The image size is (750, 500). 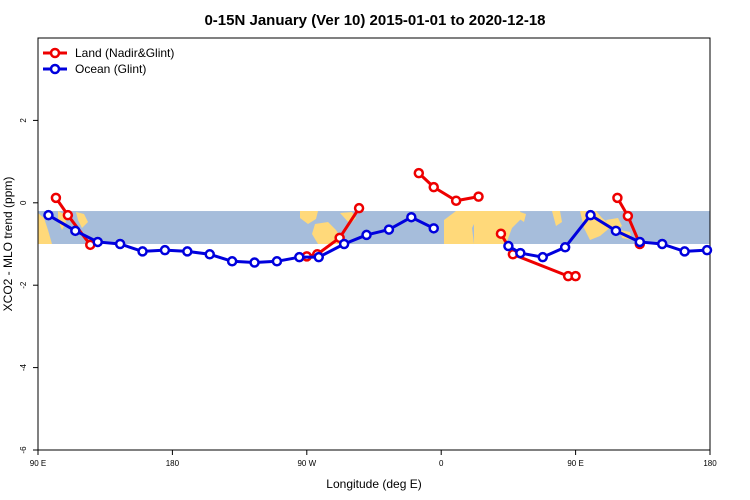 I want to click on x-tick-label: 90 W, so click(x=306, y=463).